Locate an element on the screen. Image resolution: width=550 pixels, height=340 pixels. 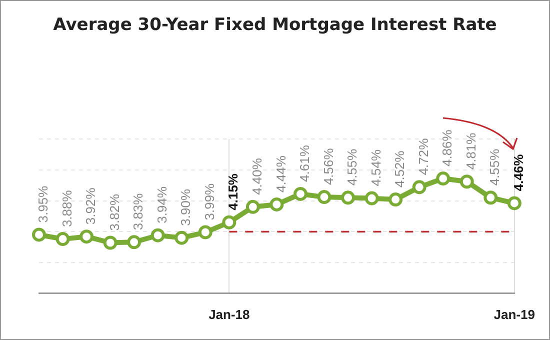
data-label: 3.99% is located at coordinates (209, 201).